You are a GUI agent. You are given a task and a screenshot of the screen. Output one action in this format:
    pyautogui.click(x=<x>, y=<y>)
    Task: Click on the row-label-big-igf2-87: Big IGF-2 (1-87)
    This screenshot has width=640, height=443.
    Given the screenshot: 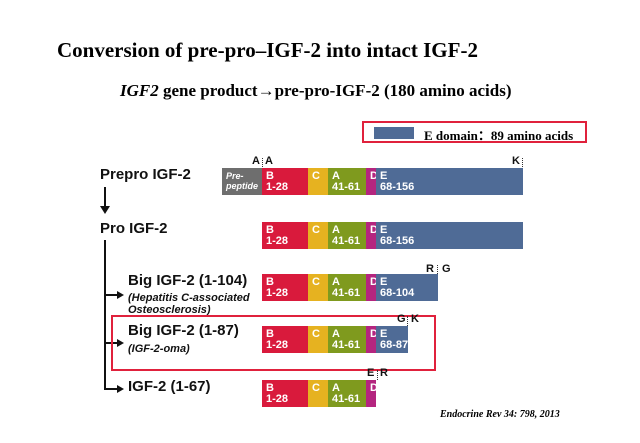 What is the action you would take?
    pyautogui.click(x=183, y=330)
    